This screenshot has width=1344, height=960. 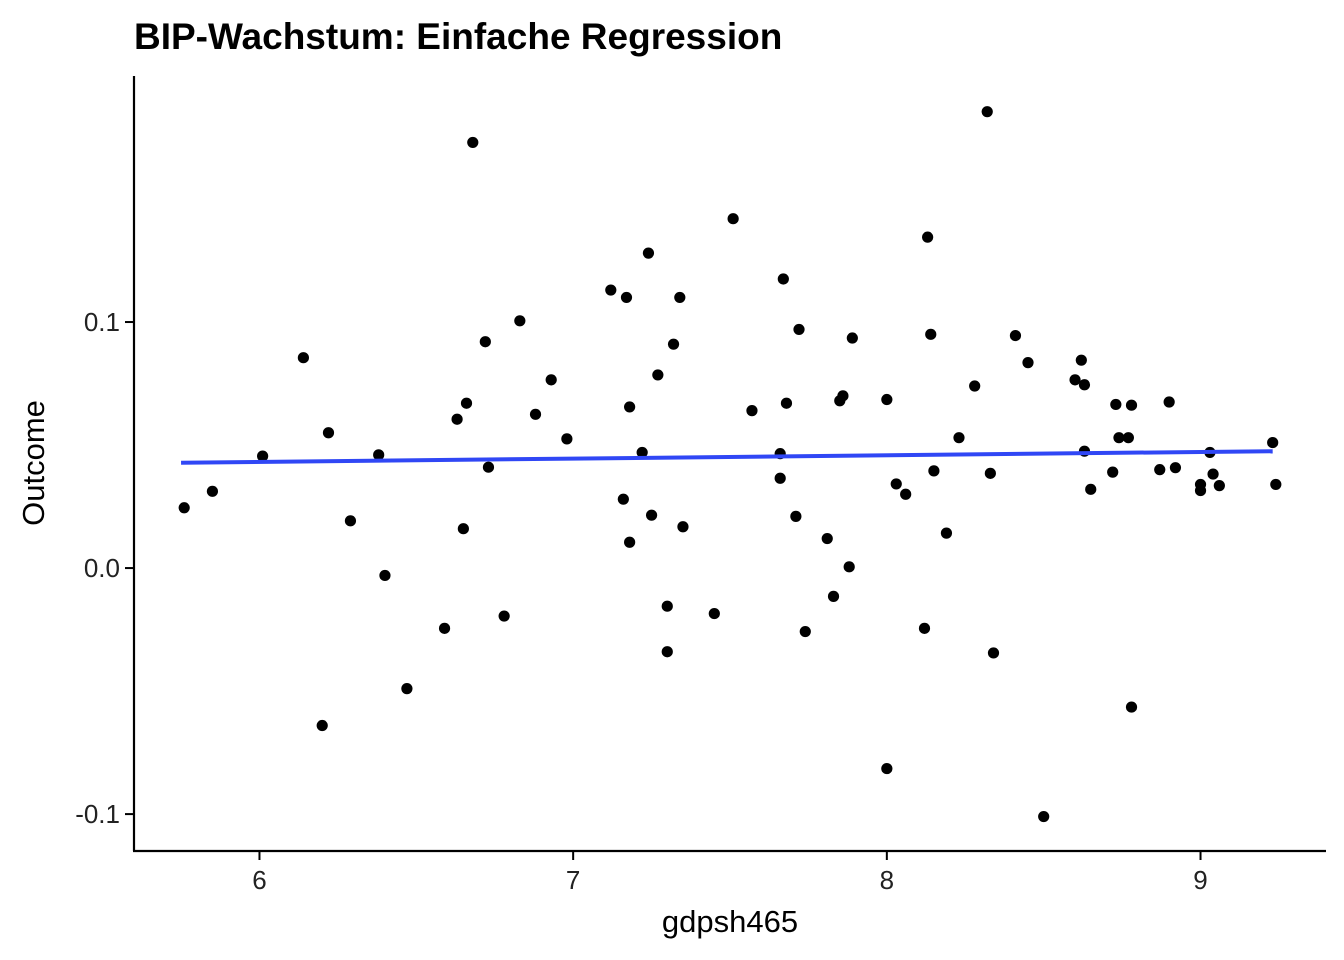 What do you see at coordinates (887, 880) in the screenshot?
I see `x-tick-label: 8` at bounding box center [887, 880].